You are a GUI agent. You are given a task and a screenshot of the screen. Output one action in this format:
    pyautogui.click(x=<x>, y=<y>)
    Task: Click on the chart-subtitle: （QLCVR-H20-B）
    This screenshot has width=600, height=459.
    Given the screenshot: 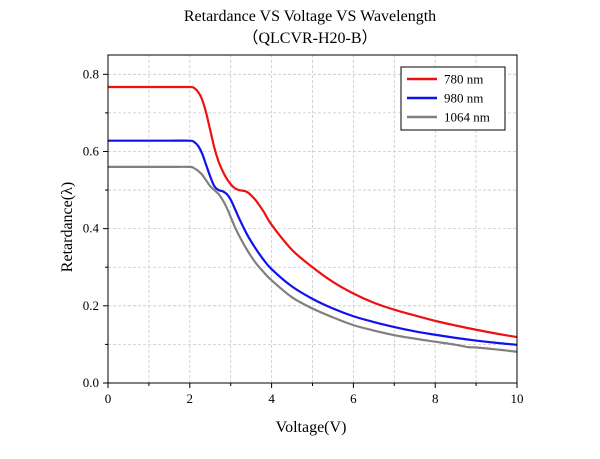 What is the action you would take?
    pyautogui.click(x=309, y=38)
    